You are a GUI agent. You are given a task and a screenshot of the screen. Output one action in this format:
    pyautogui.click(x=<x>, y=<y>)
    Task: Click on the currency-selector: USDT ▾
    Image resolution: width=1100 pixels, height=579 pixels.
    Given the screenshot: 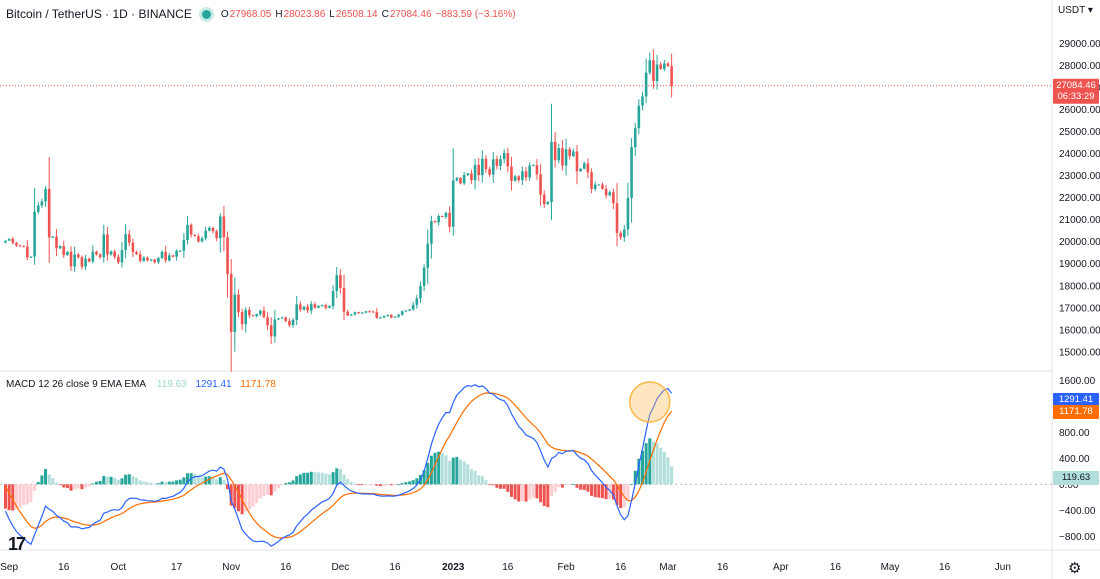 What is the action you would take?
    pyautogui.click(x=1075, y=10)
    